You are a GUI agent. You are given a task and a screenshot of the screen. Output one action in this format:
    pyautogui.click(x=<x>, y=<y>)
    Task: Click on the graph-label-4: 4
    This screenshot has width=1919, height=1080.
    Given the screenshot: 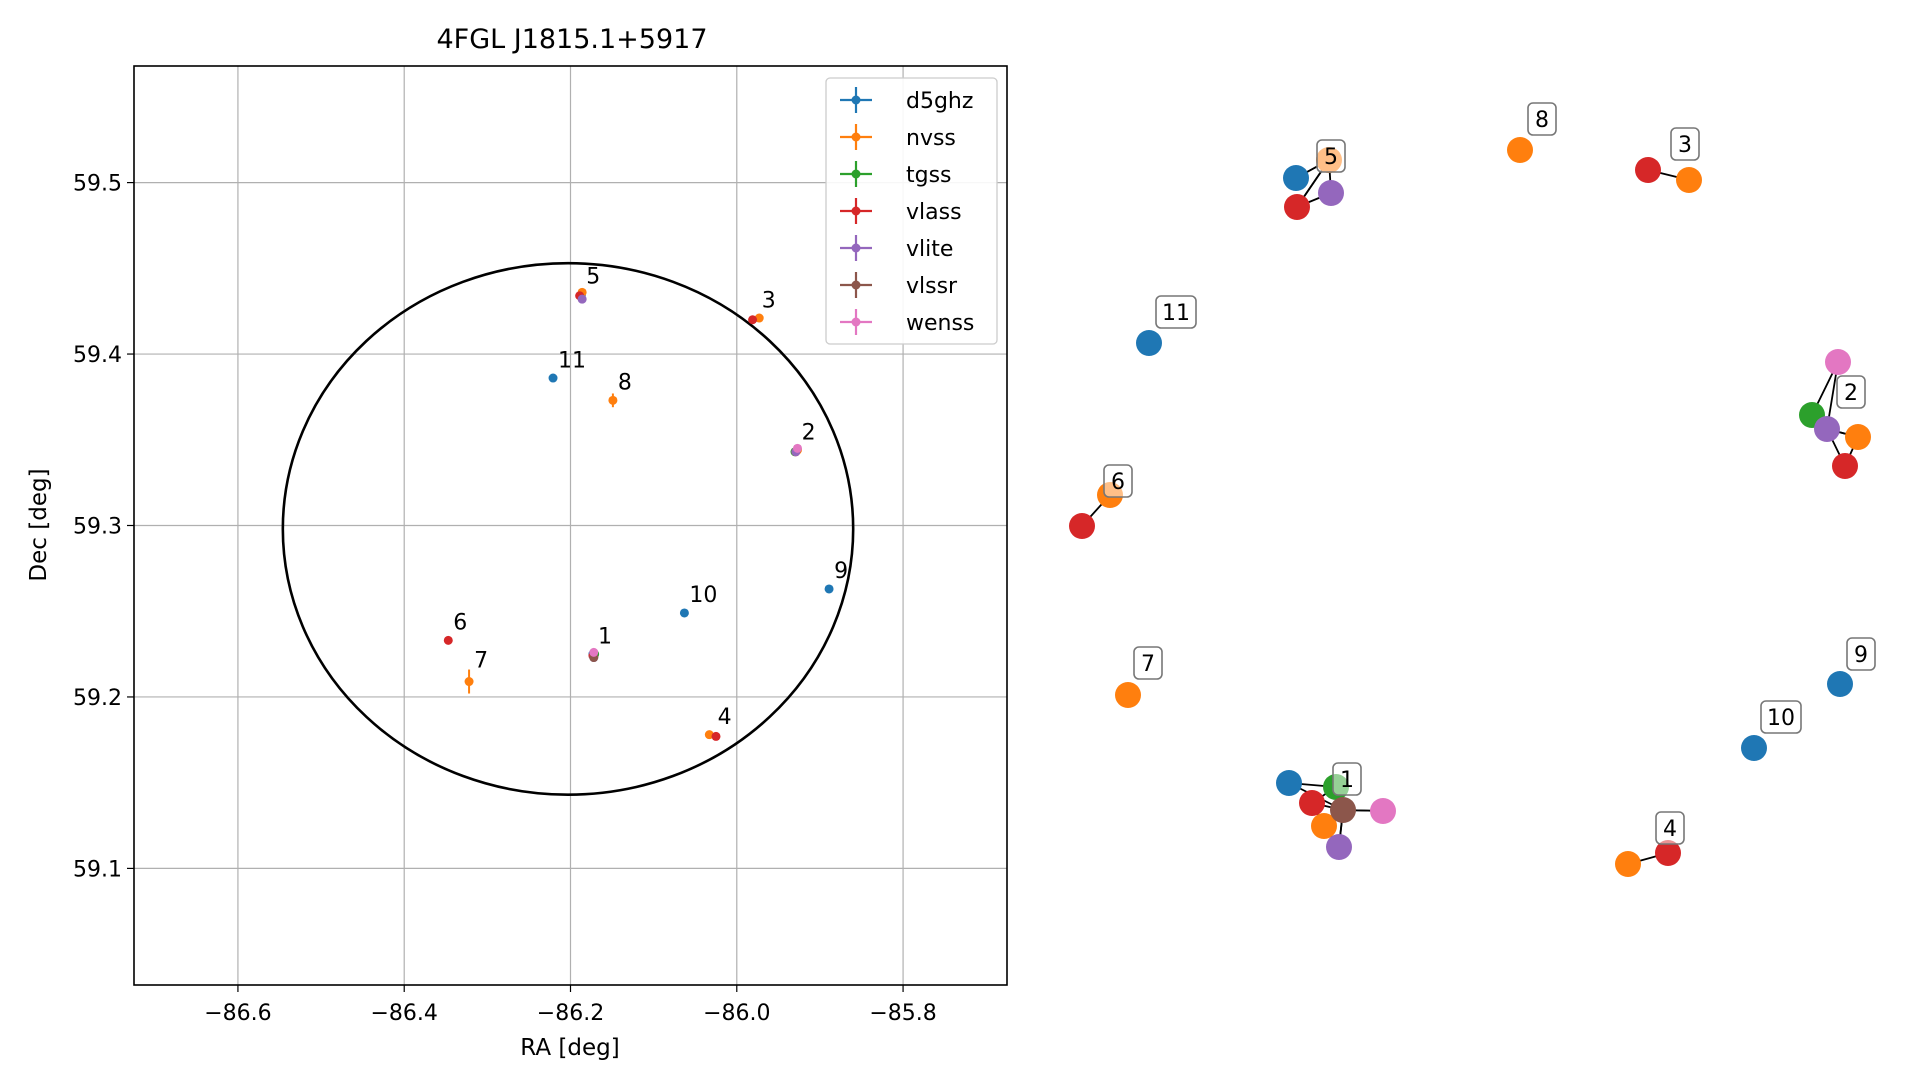 What is the action you would take?
    pyautogui.click(x=1670, y=828)
    